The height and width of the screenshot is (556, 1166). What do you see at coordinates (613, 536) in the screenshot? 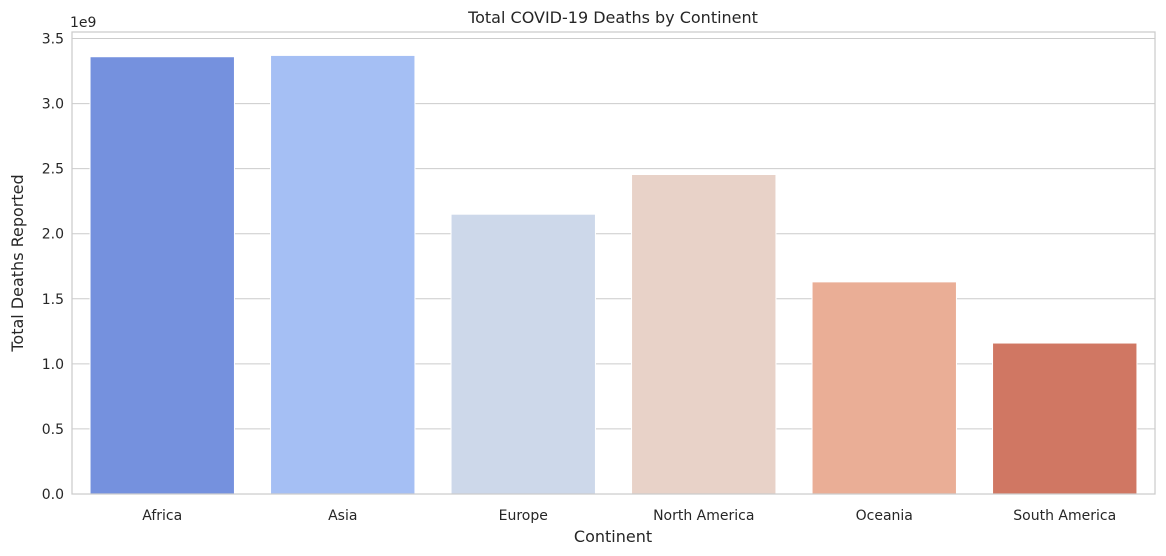
I see `x-axis-label: Continent` at bounding box center [613, 536].